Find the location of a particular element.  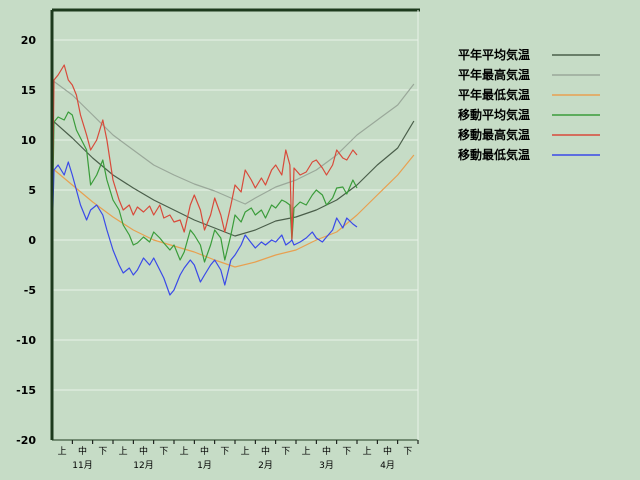

y-tick-label: 15 is located at coordinates (28, 90).